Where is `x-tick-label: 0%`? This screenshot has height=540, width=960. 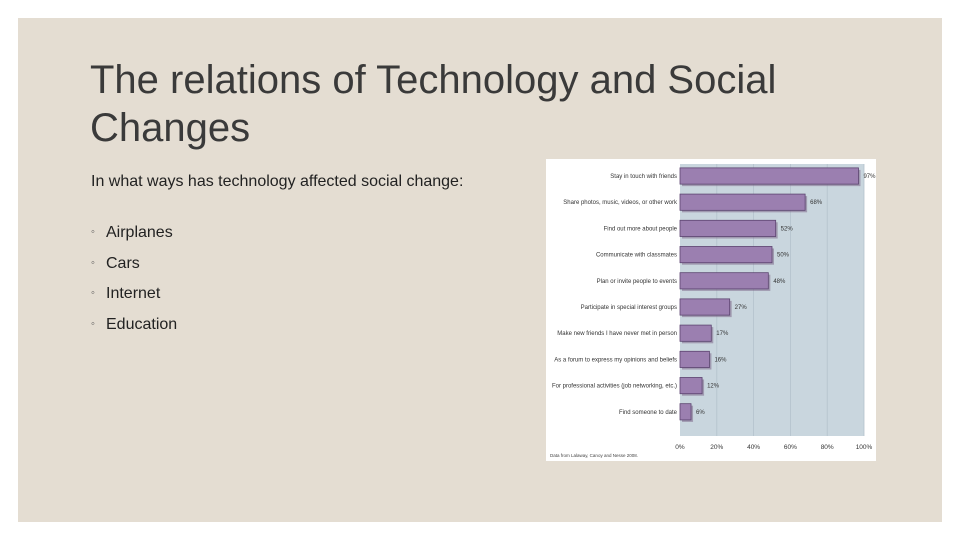
x-tick-label: 0% is located at coordinates (680, 447).